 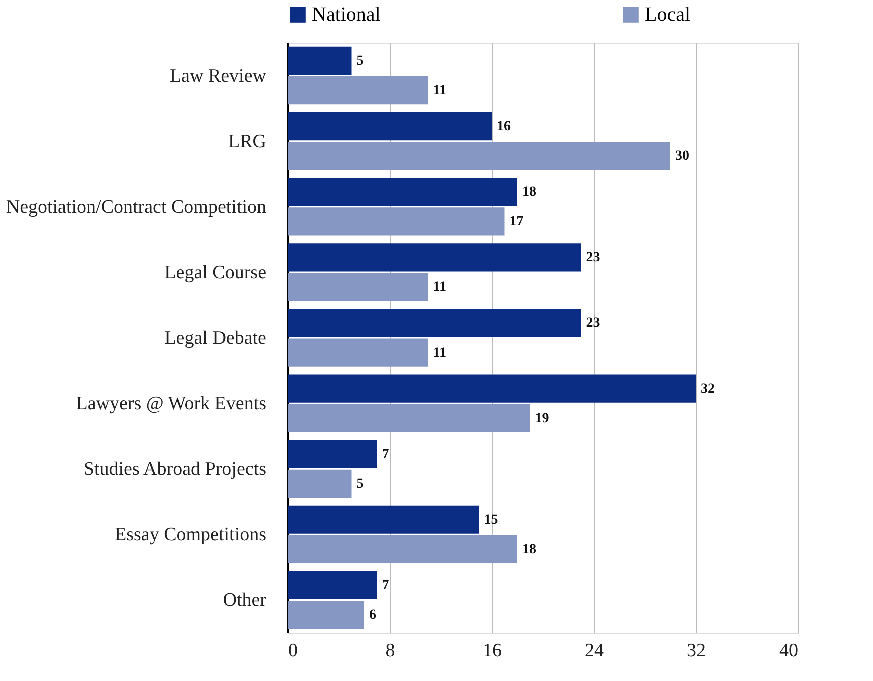 What do you see at coordinates (247, 141) in the screenshot?
I see `y-tick-label: LRG` at bounding box center [247, 141].